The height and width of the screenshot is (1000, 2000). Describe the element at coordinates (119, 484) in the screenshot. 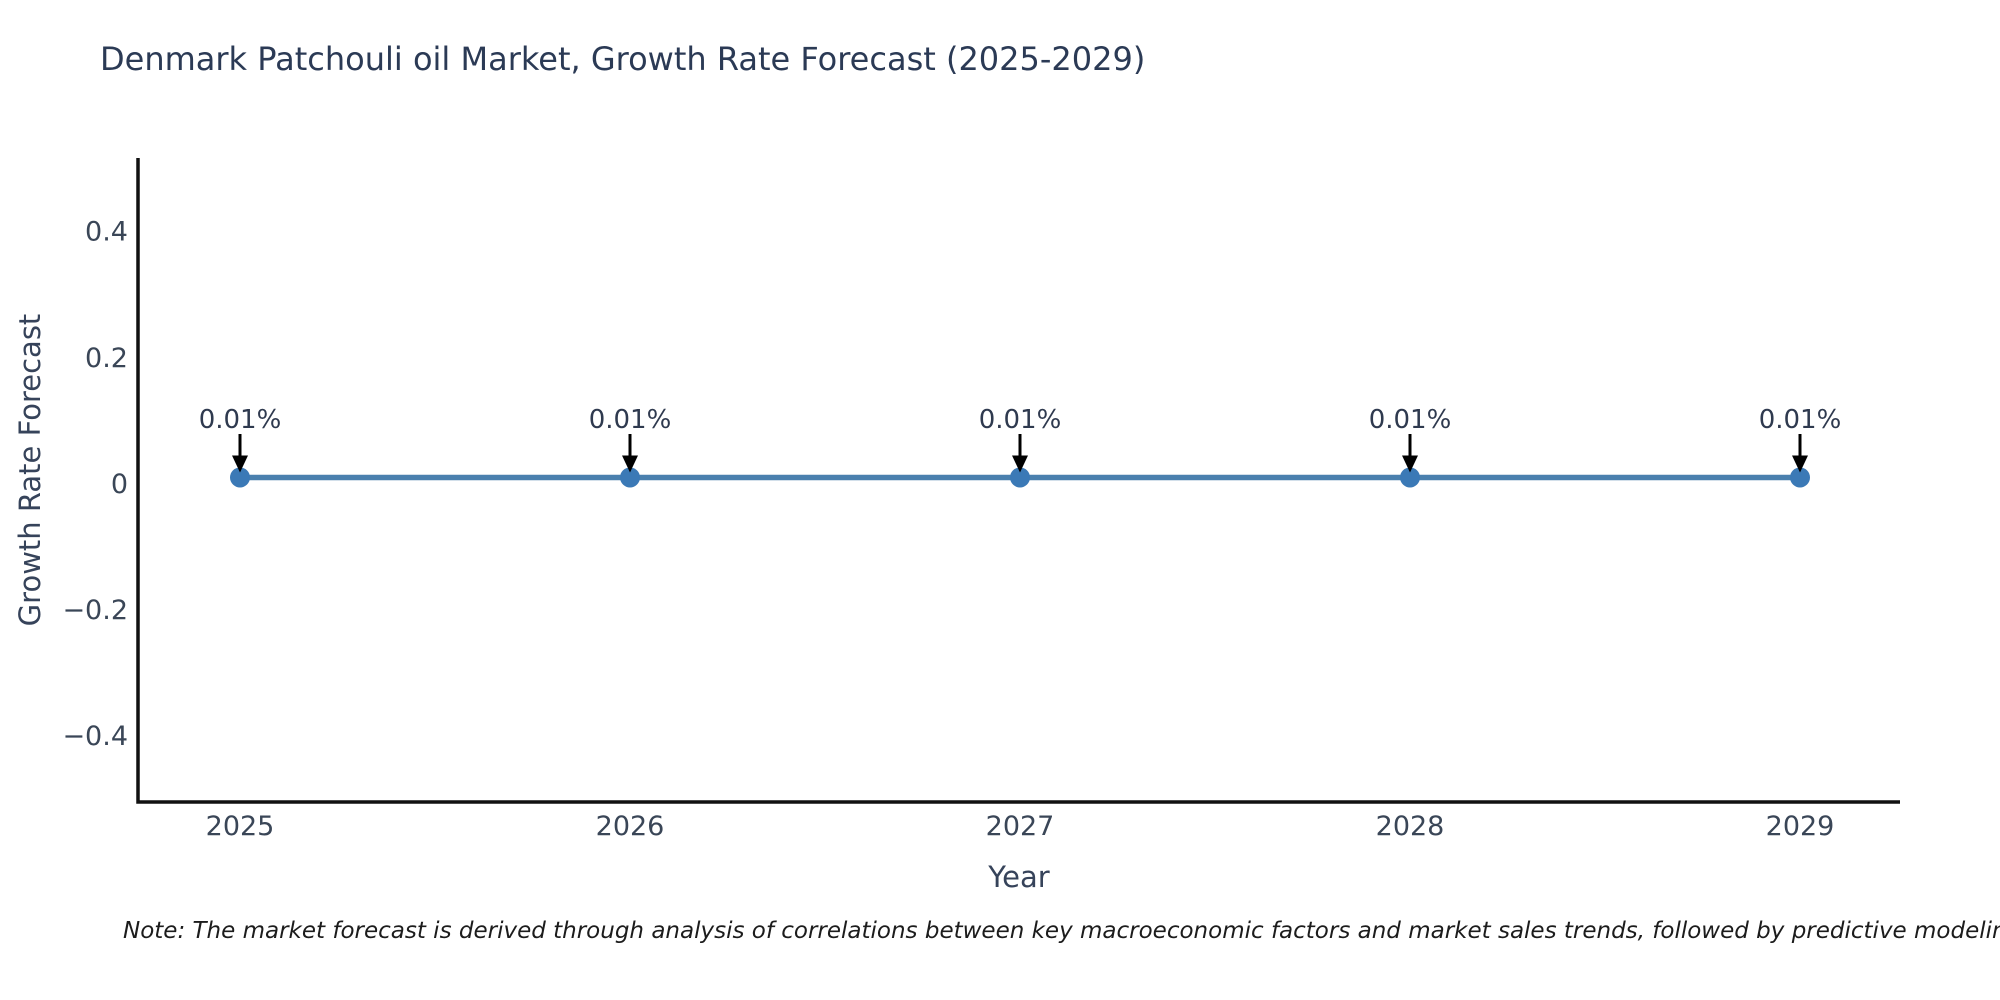

I see `y-tick-label: 0` at that location.